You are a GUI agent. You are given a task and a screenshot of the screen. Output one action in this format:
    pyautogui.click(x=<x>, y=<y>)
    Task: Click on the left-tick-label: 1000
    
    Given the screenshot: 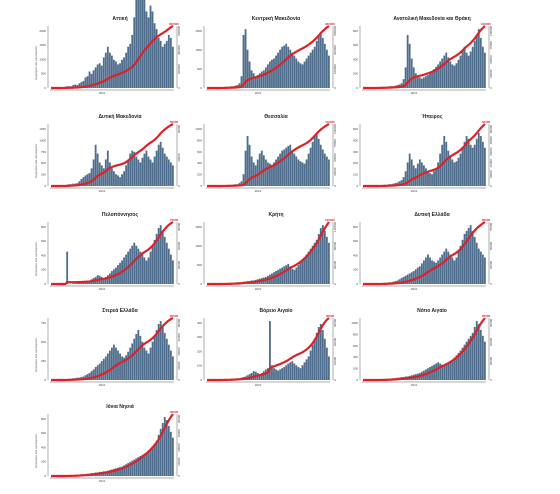 What is the action you would take?
    pyautogui.click(x=198, y=50)
    